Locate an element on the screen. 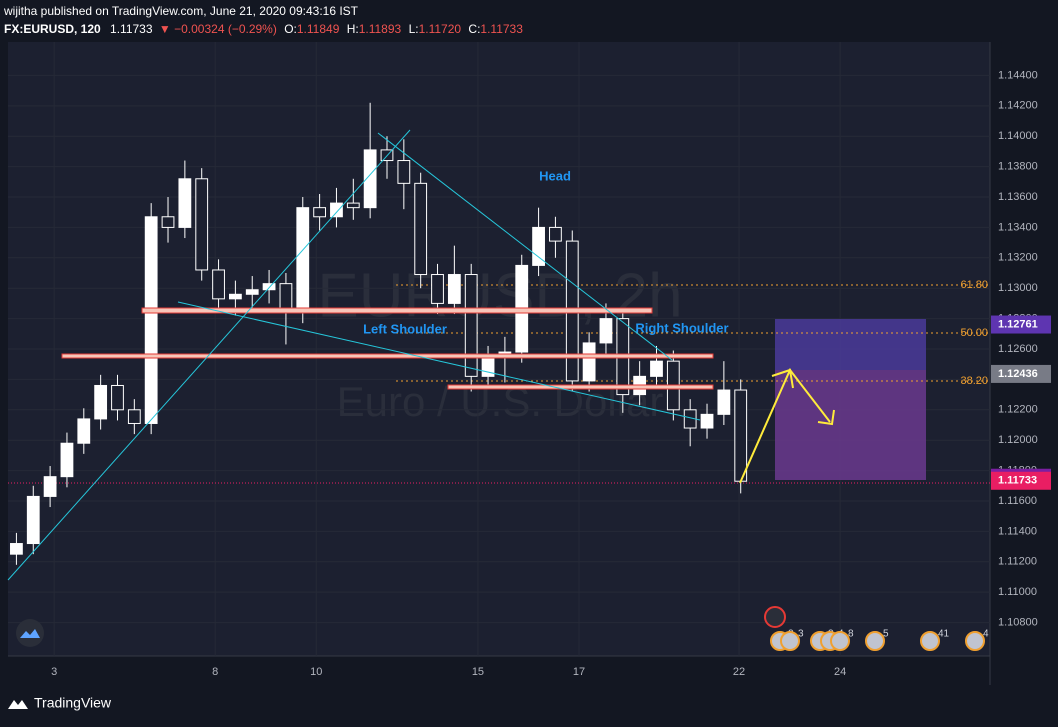 This screenshot has height=727, width=1058. ohlc-value: 1.11849 is located at coordinates (318, 29).